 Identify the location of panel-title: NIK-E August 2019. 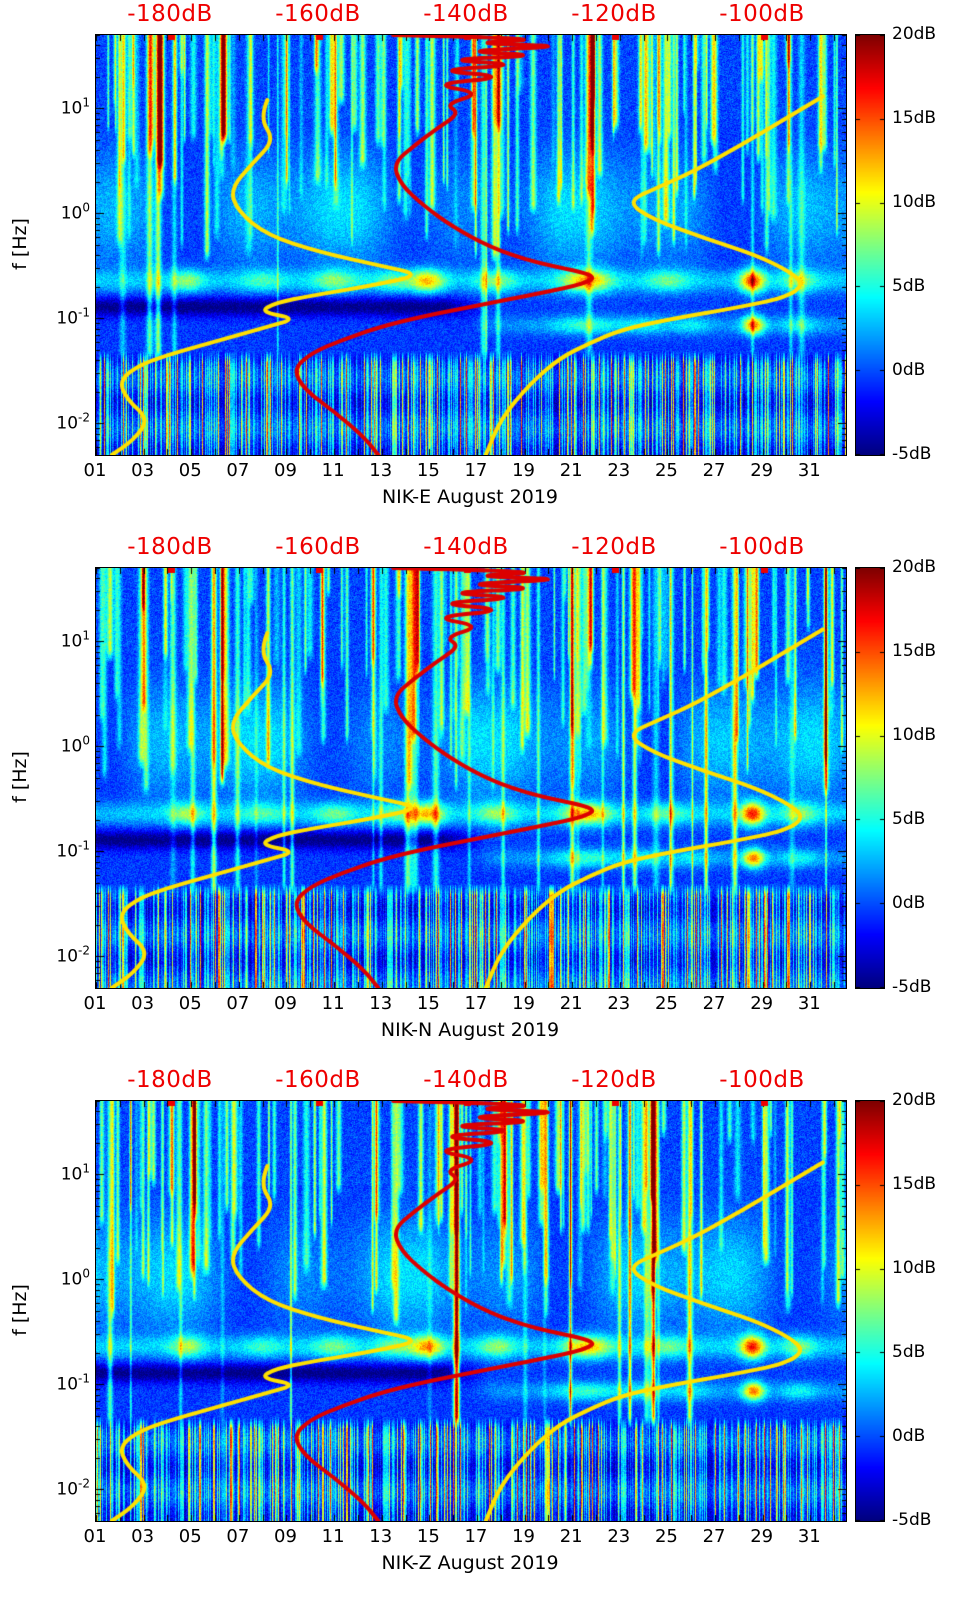
(470, 497).